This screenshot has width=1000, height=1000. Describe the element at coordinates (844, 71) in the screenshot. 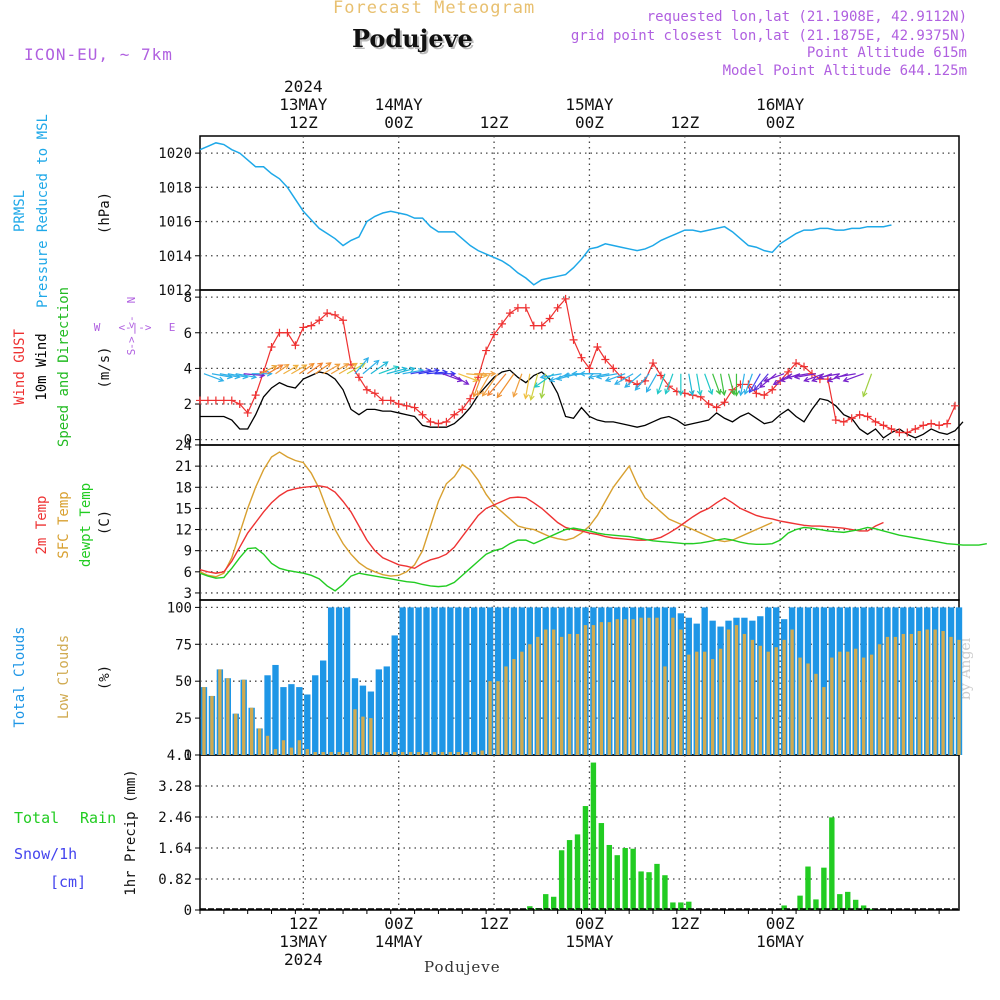

I see `model-altitude: Model Point Altitude 644.125m` at that location.